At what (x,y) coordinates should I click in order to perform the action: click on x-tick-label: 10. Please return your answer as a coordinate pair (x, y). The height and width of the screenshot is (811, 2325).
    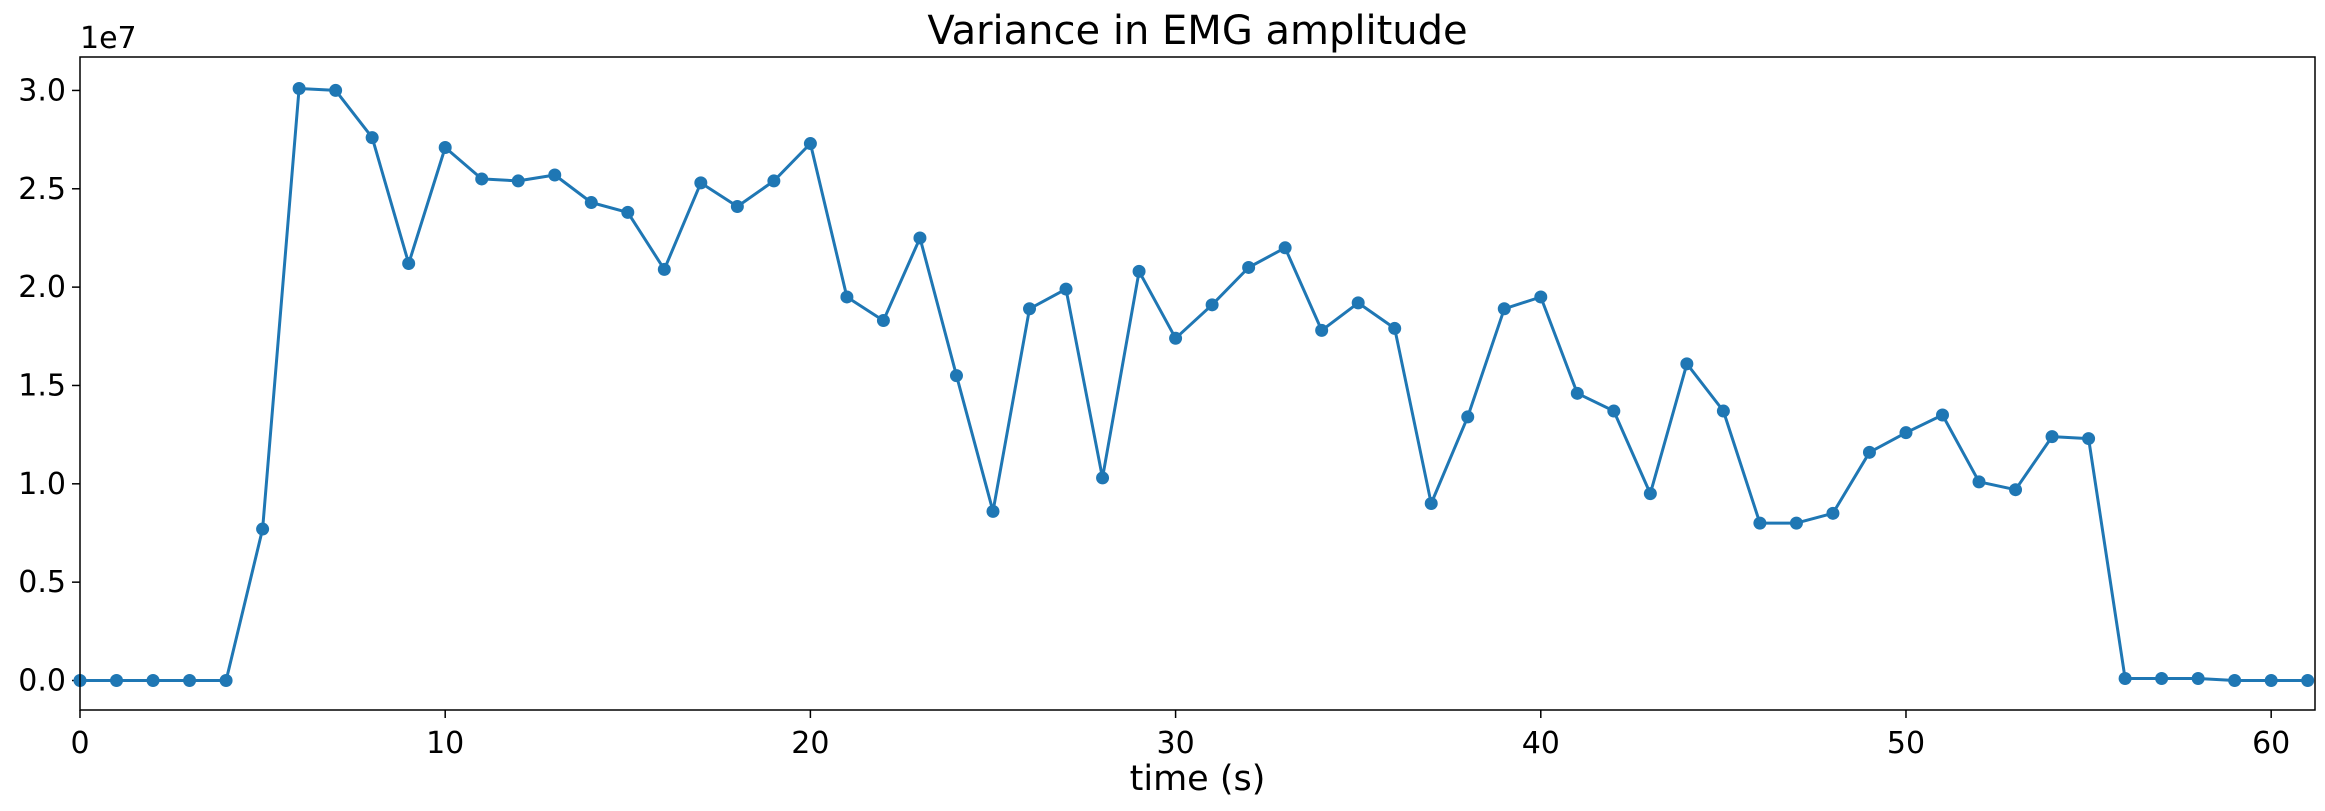
    Looking at the image, I should click on (445, 743).